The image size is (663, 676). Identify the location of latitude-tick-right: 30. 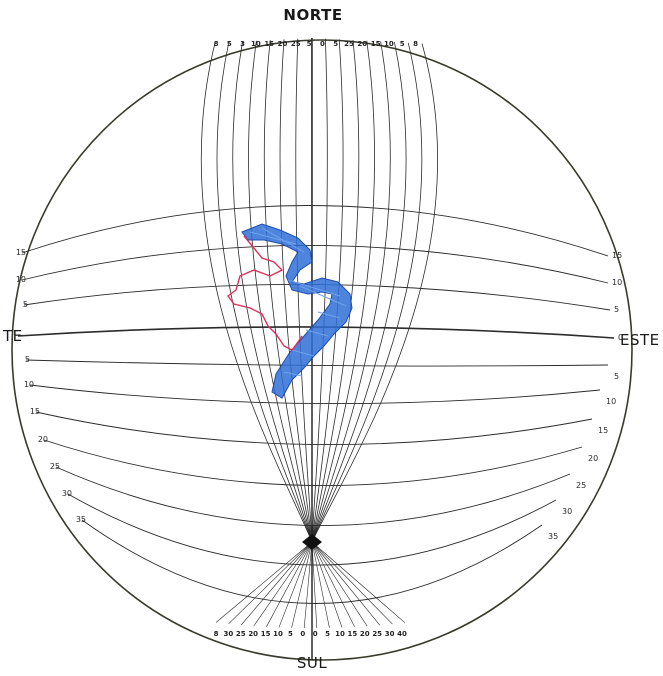
(567, 511).